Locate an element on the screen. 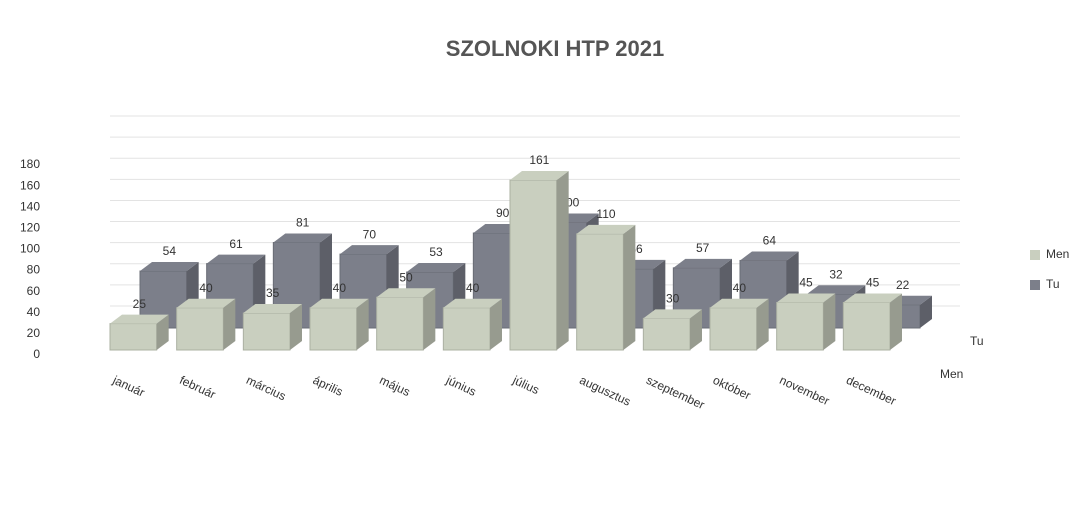 The width and height of the screenshot is (1088, 509). y-tick-label: 60 is located at coordinates (34, 291).